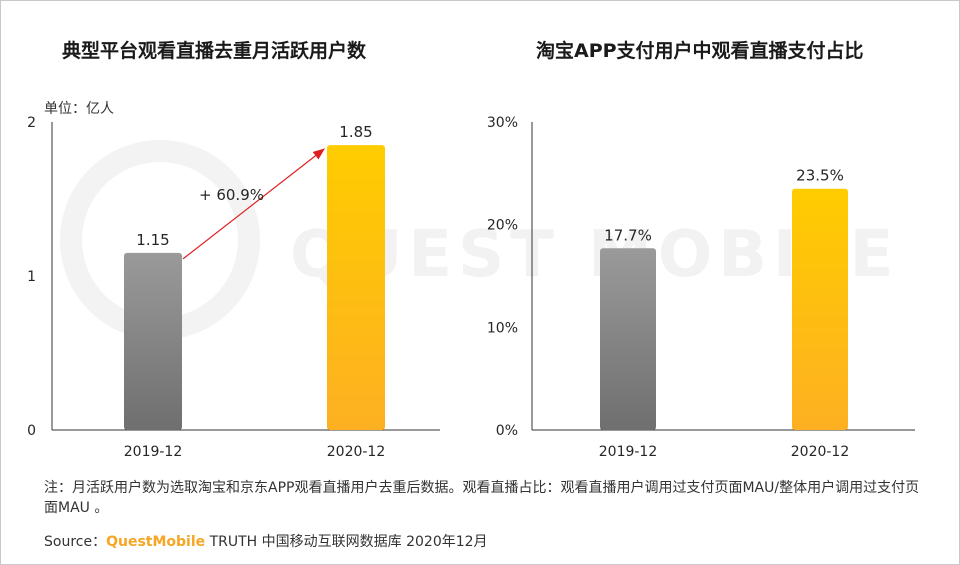 The image size is (960, 565). Describe the element at coordinates (502, 226) in the screenshot. I see `y-tick-label: 20%` at that location.